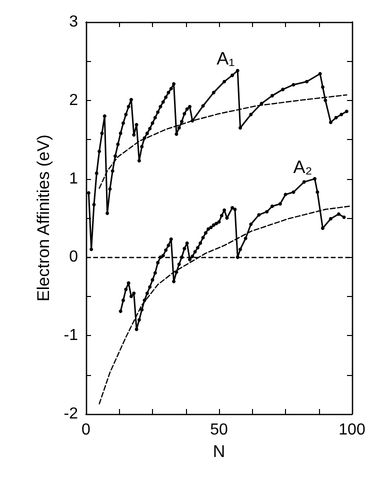  What do you see at coordinates (73, 179) in the screenshot?
I see `y-tick-label: 1` at bounding box center [73, 179].